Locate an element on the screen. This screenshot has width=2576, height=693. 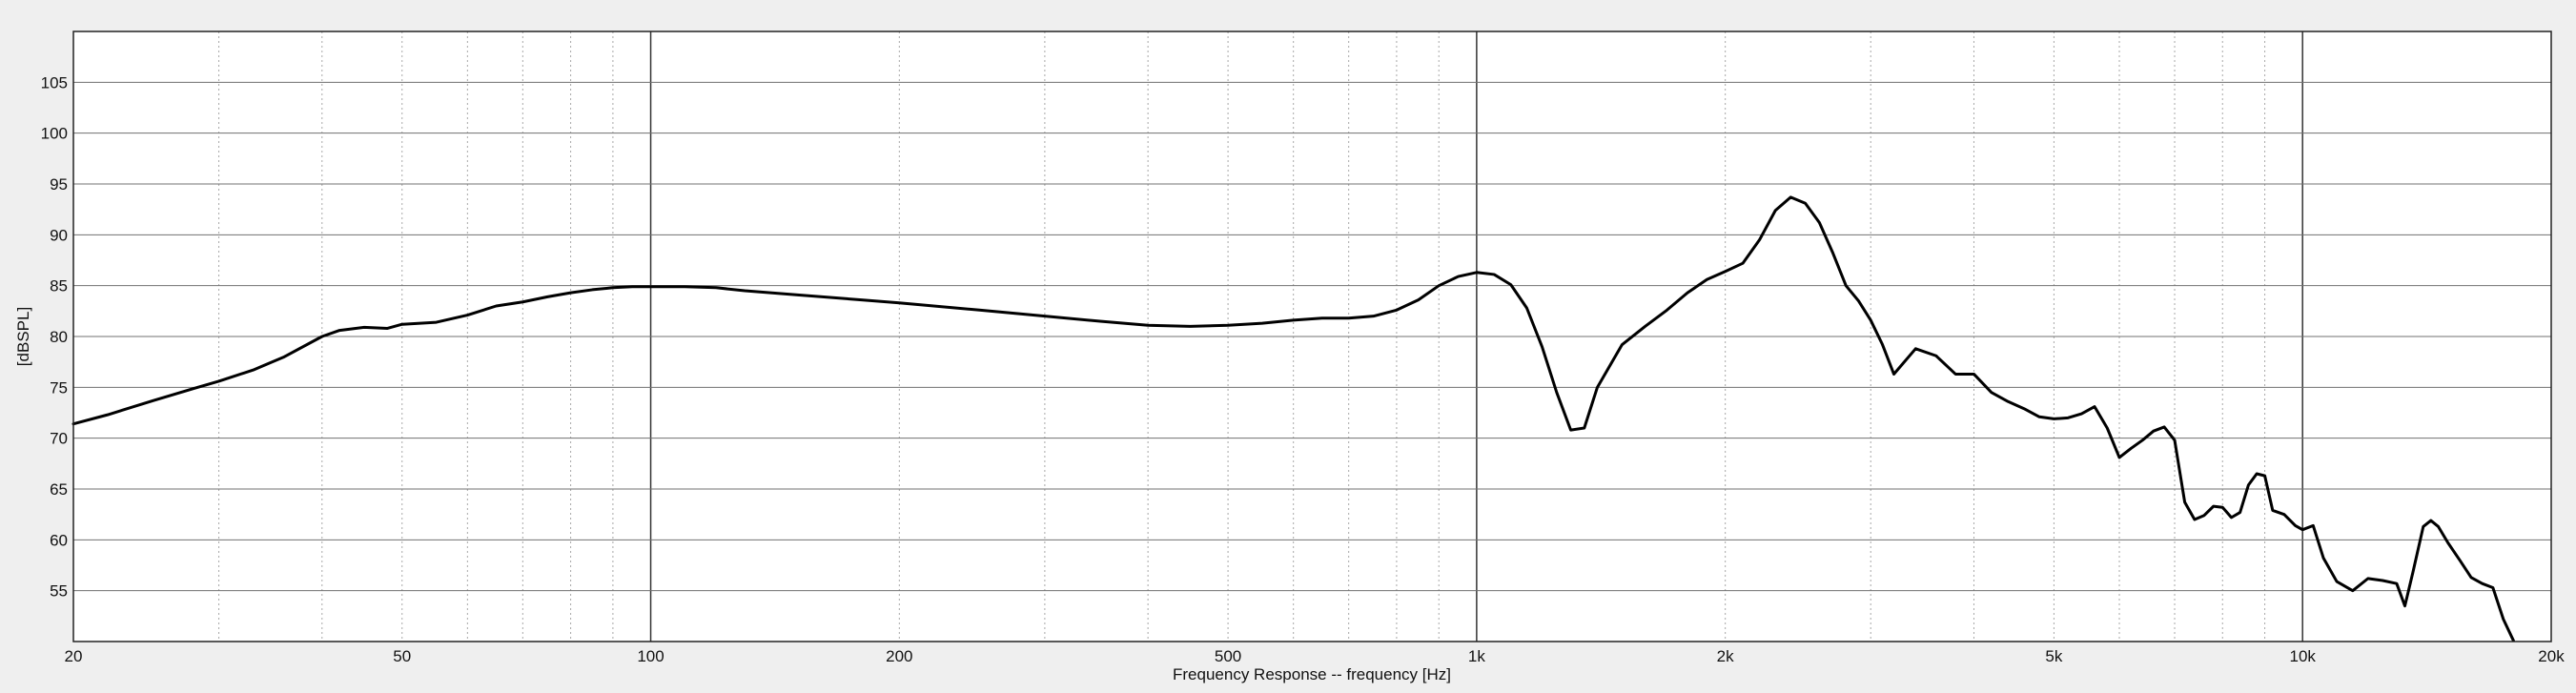
y-tick-label: 60 is located at coordinates (59, 540).